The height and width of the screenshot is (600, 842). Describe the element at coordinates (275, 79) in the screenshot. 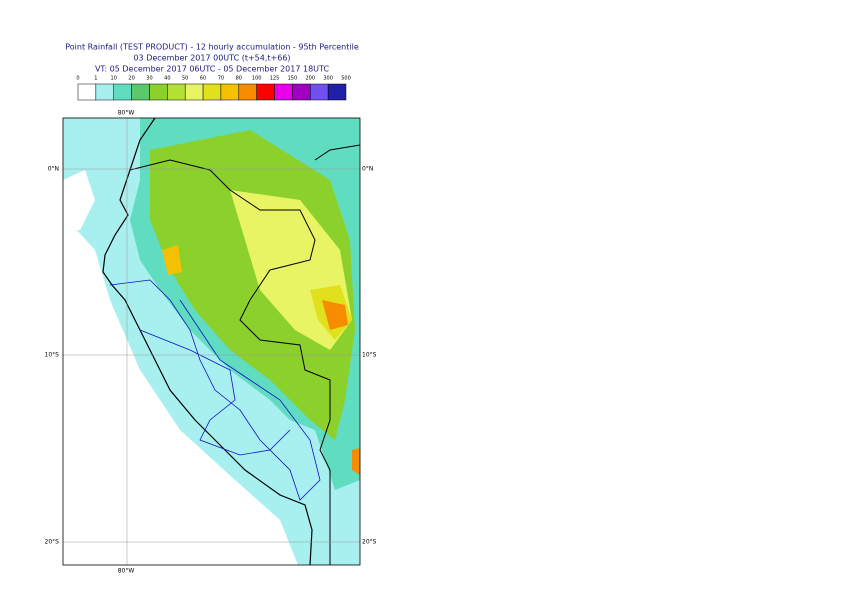

I see `legend-label: 125` at that location.